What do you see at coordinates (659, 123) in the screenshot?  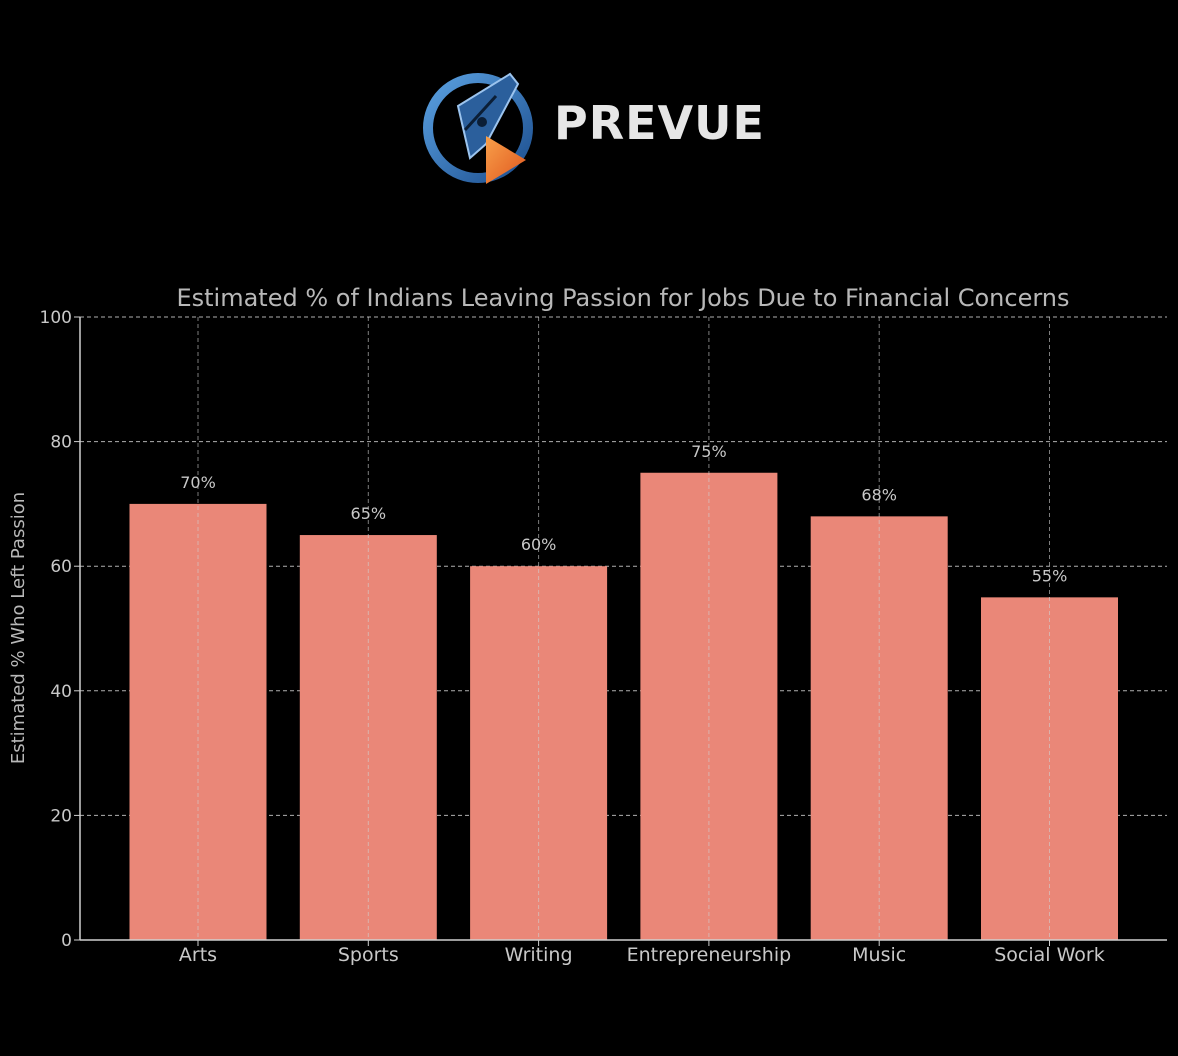 I see `brand-name: PREVUE` at bounding box center [659, 123].